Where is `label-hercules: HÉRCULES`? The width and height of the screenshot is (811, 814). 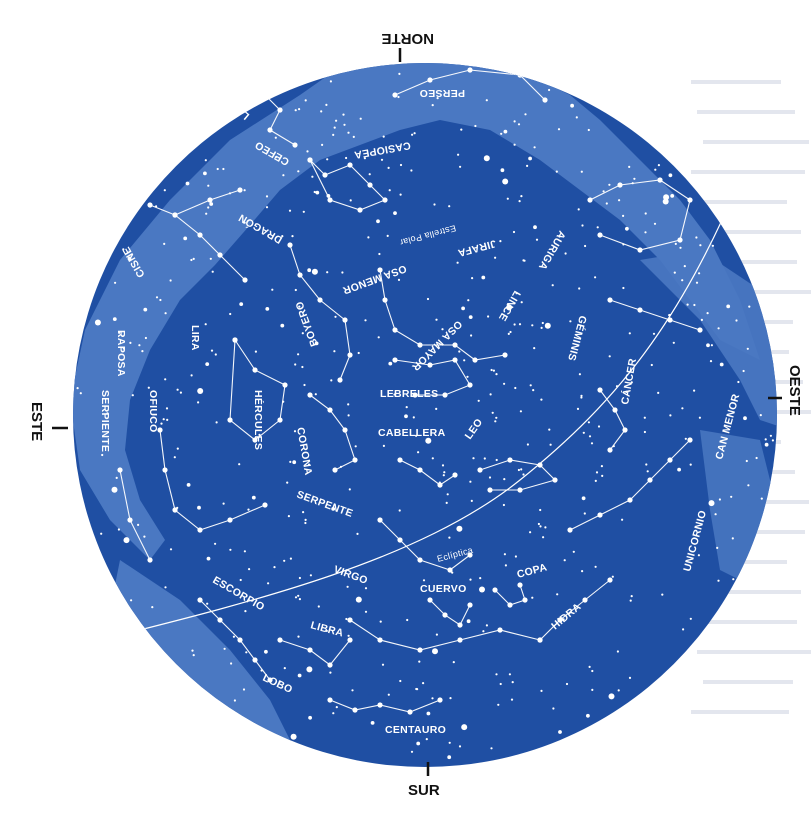 label-hercules: HÉRCULES is located at coordinates (258, 420).